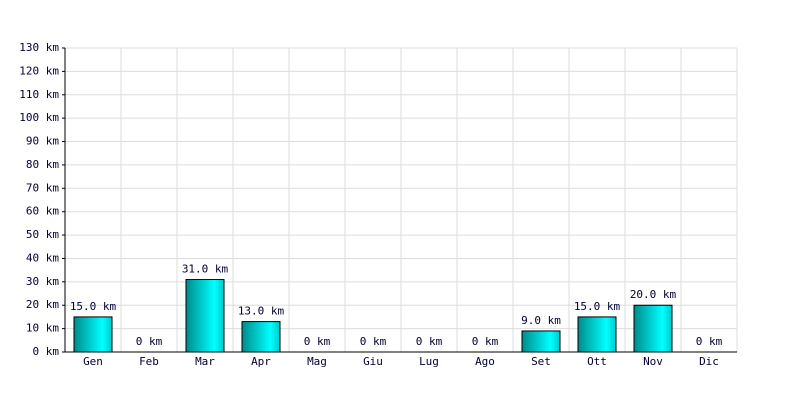 This screenshot has height=400, width=800. I want to click on y-tick-label: 30 km, so click(42, 281).